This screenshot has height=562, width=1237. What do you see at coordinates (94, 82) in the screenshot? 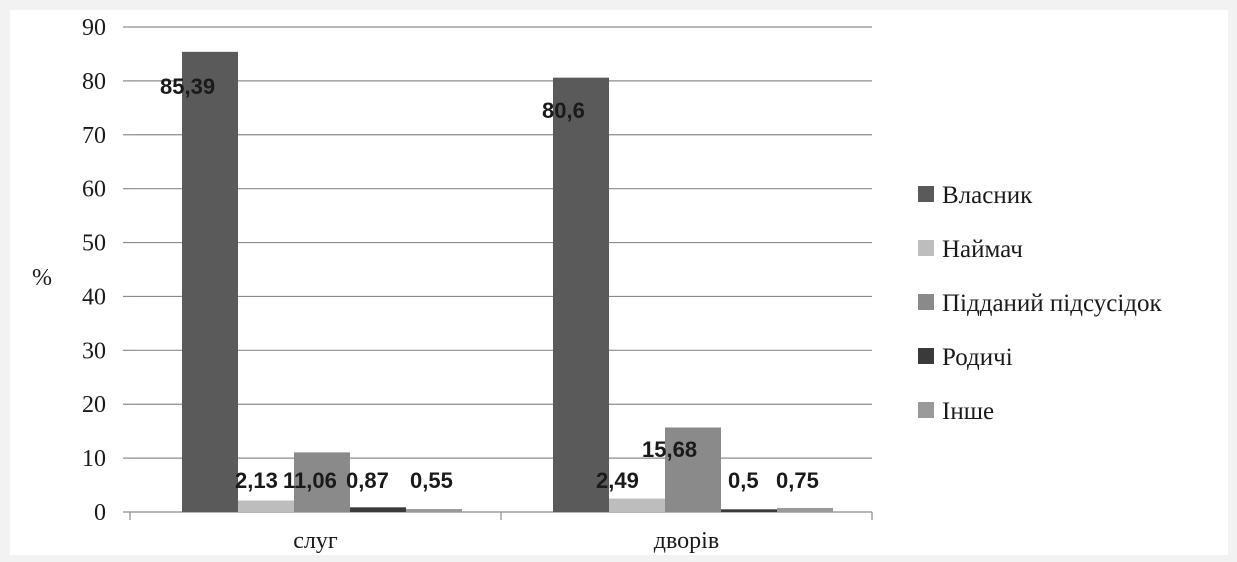
I see `y-tick-label: 80` at bounding box center [94, 82].